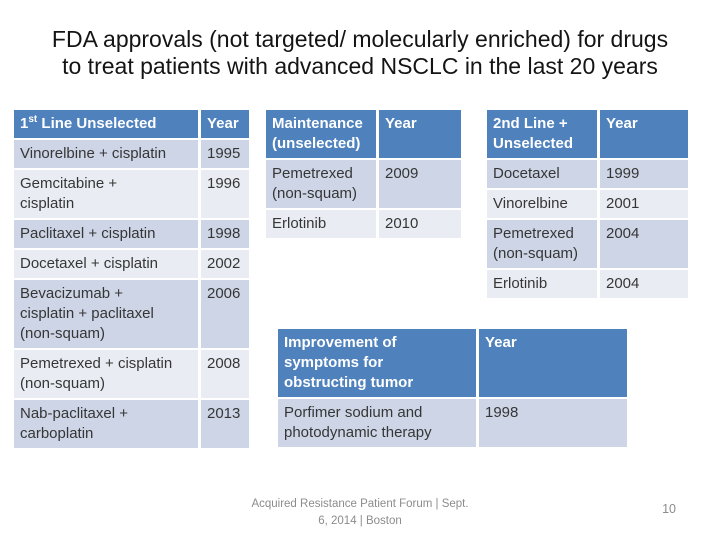 The height and width of the screenshot is (540, 720). Describe the element at coordinates (225, 154) in the screenshot. I see `year-cell: 1995` at that location.